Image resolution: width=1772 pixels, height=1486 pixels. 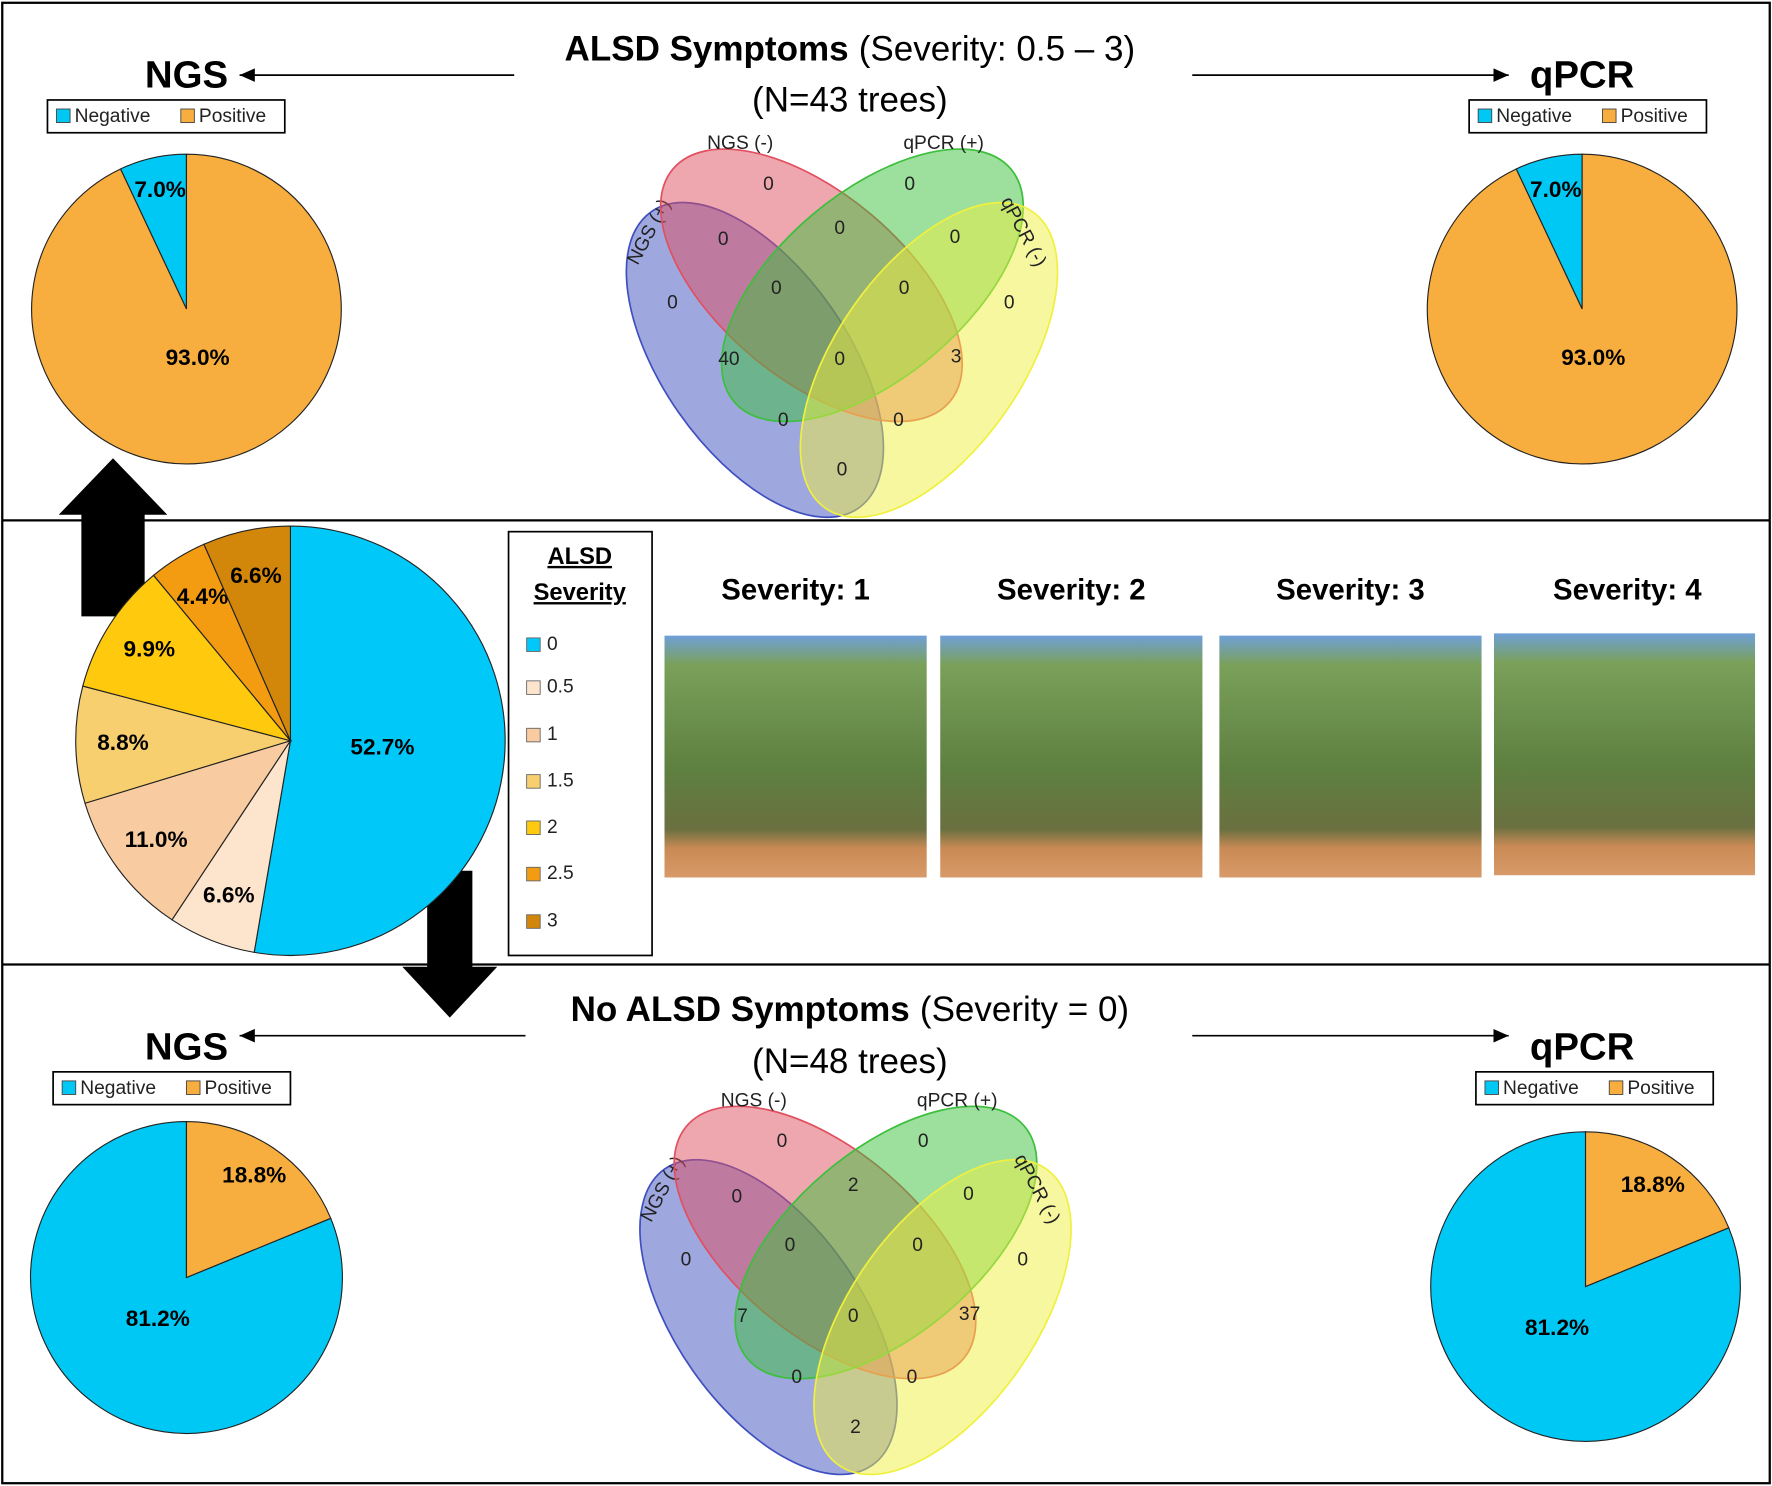 I want to click on legend-label: 2, so click(x=552, y=827).